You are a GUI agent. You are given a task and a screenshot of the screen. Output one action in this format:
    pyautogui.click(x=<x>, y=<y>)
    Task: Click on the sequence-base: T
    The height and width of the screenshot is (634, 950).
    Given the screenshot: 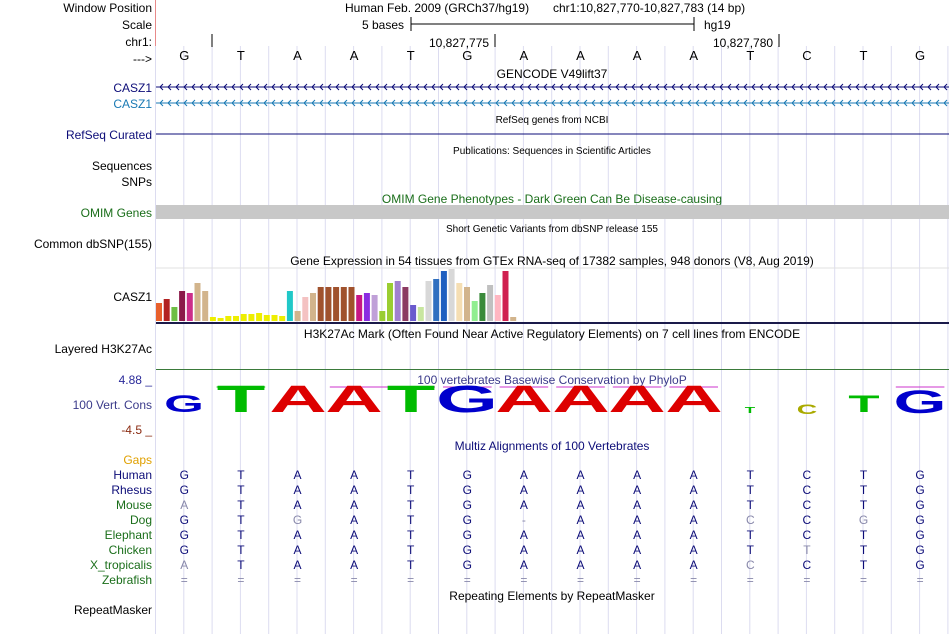 What is the action you would take?
    pyautogui.click(x=863, y=55)
    